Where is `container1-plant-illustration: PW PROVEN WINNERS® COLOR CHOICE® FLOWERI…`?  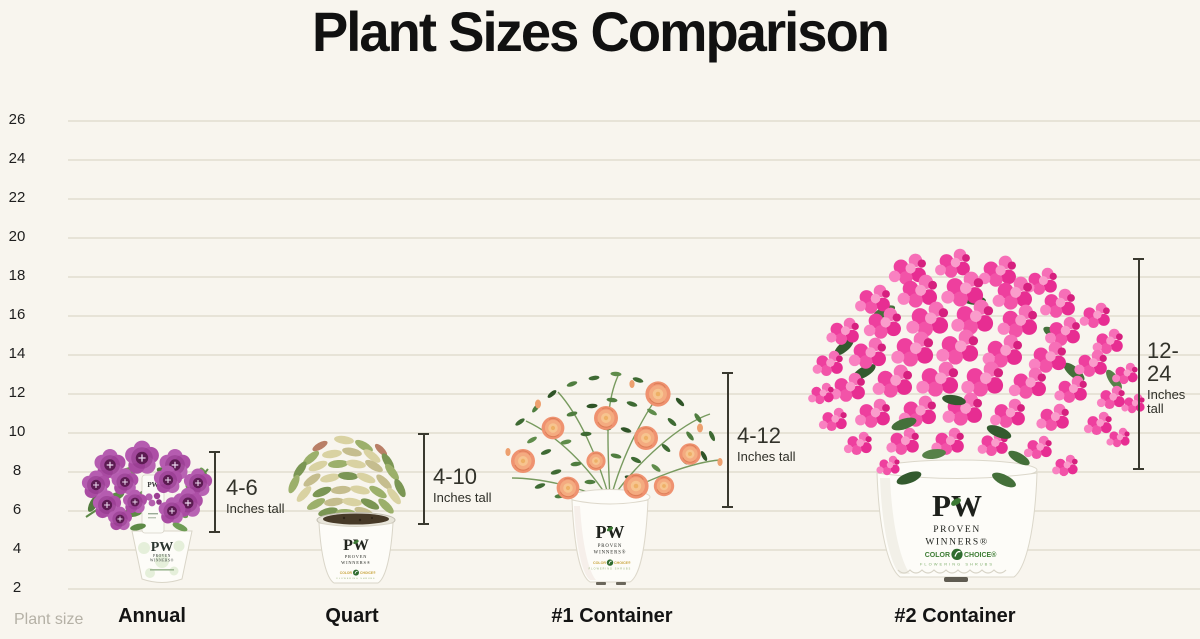 container1-plant-illustration: PW PROVEN WINNERS® COLOR CHOICE® FLOWERI… is located at coordinates (614, 478).